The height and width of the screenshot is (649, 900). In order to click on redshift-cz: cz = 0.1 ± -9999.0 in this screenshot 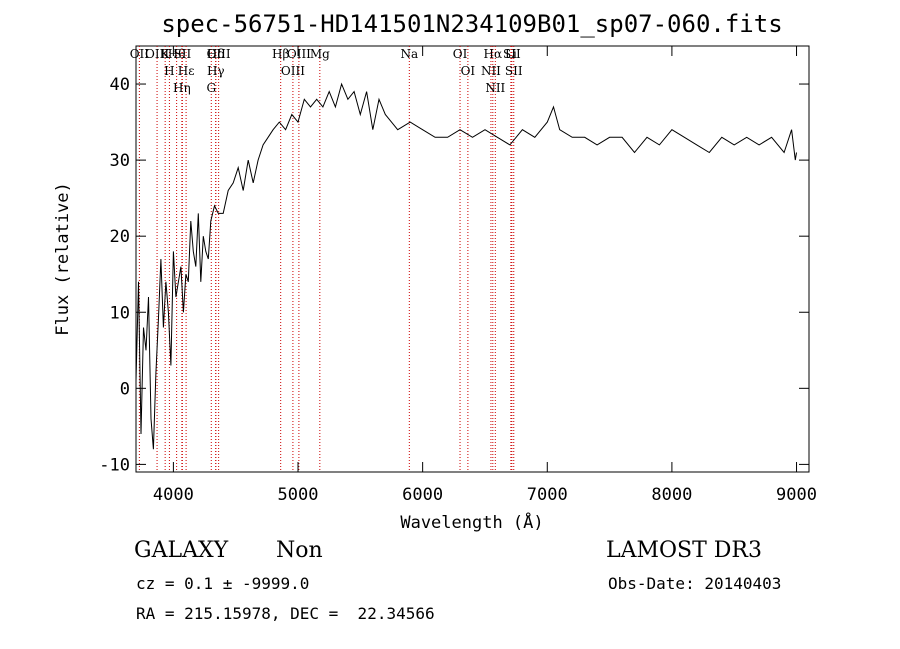, I will do `click(223, 583)`.